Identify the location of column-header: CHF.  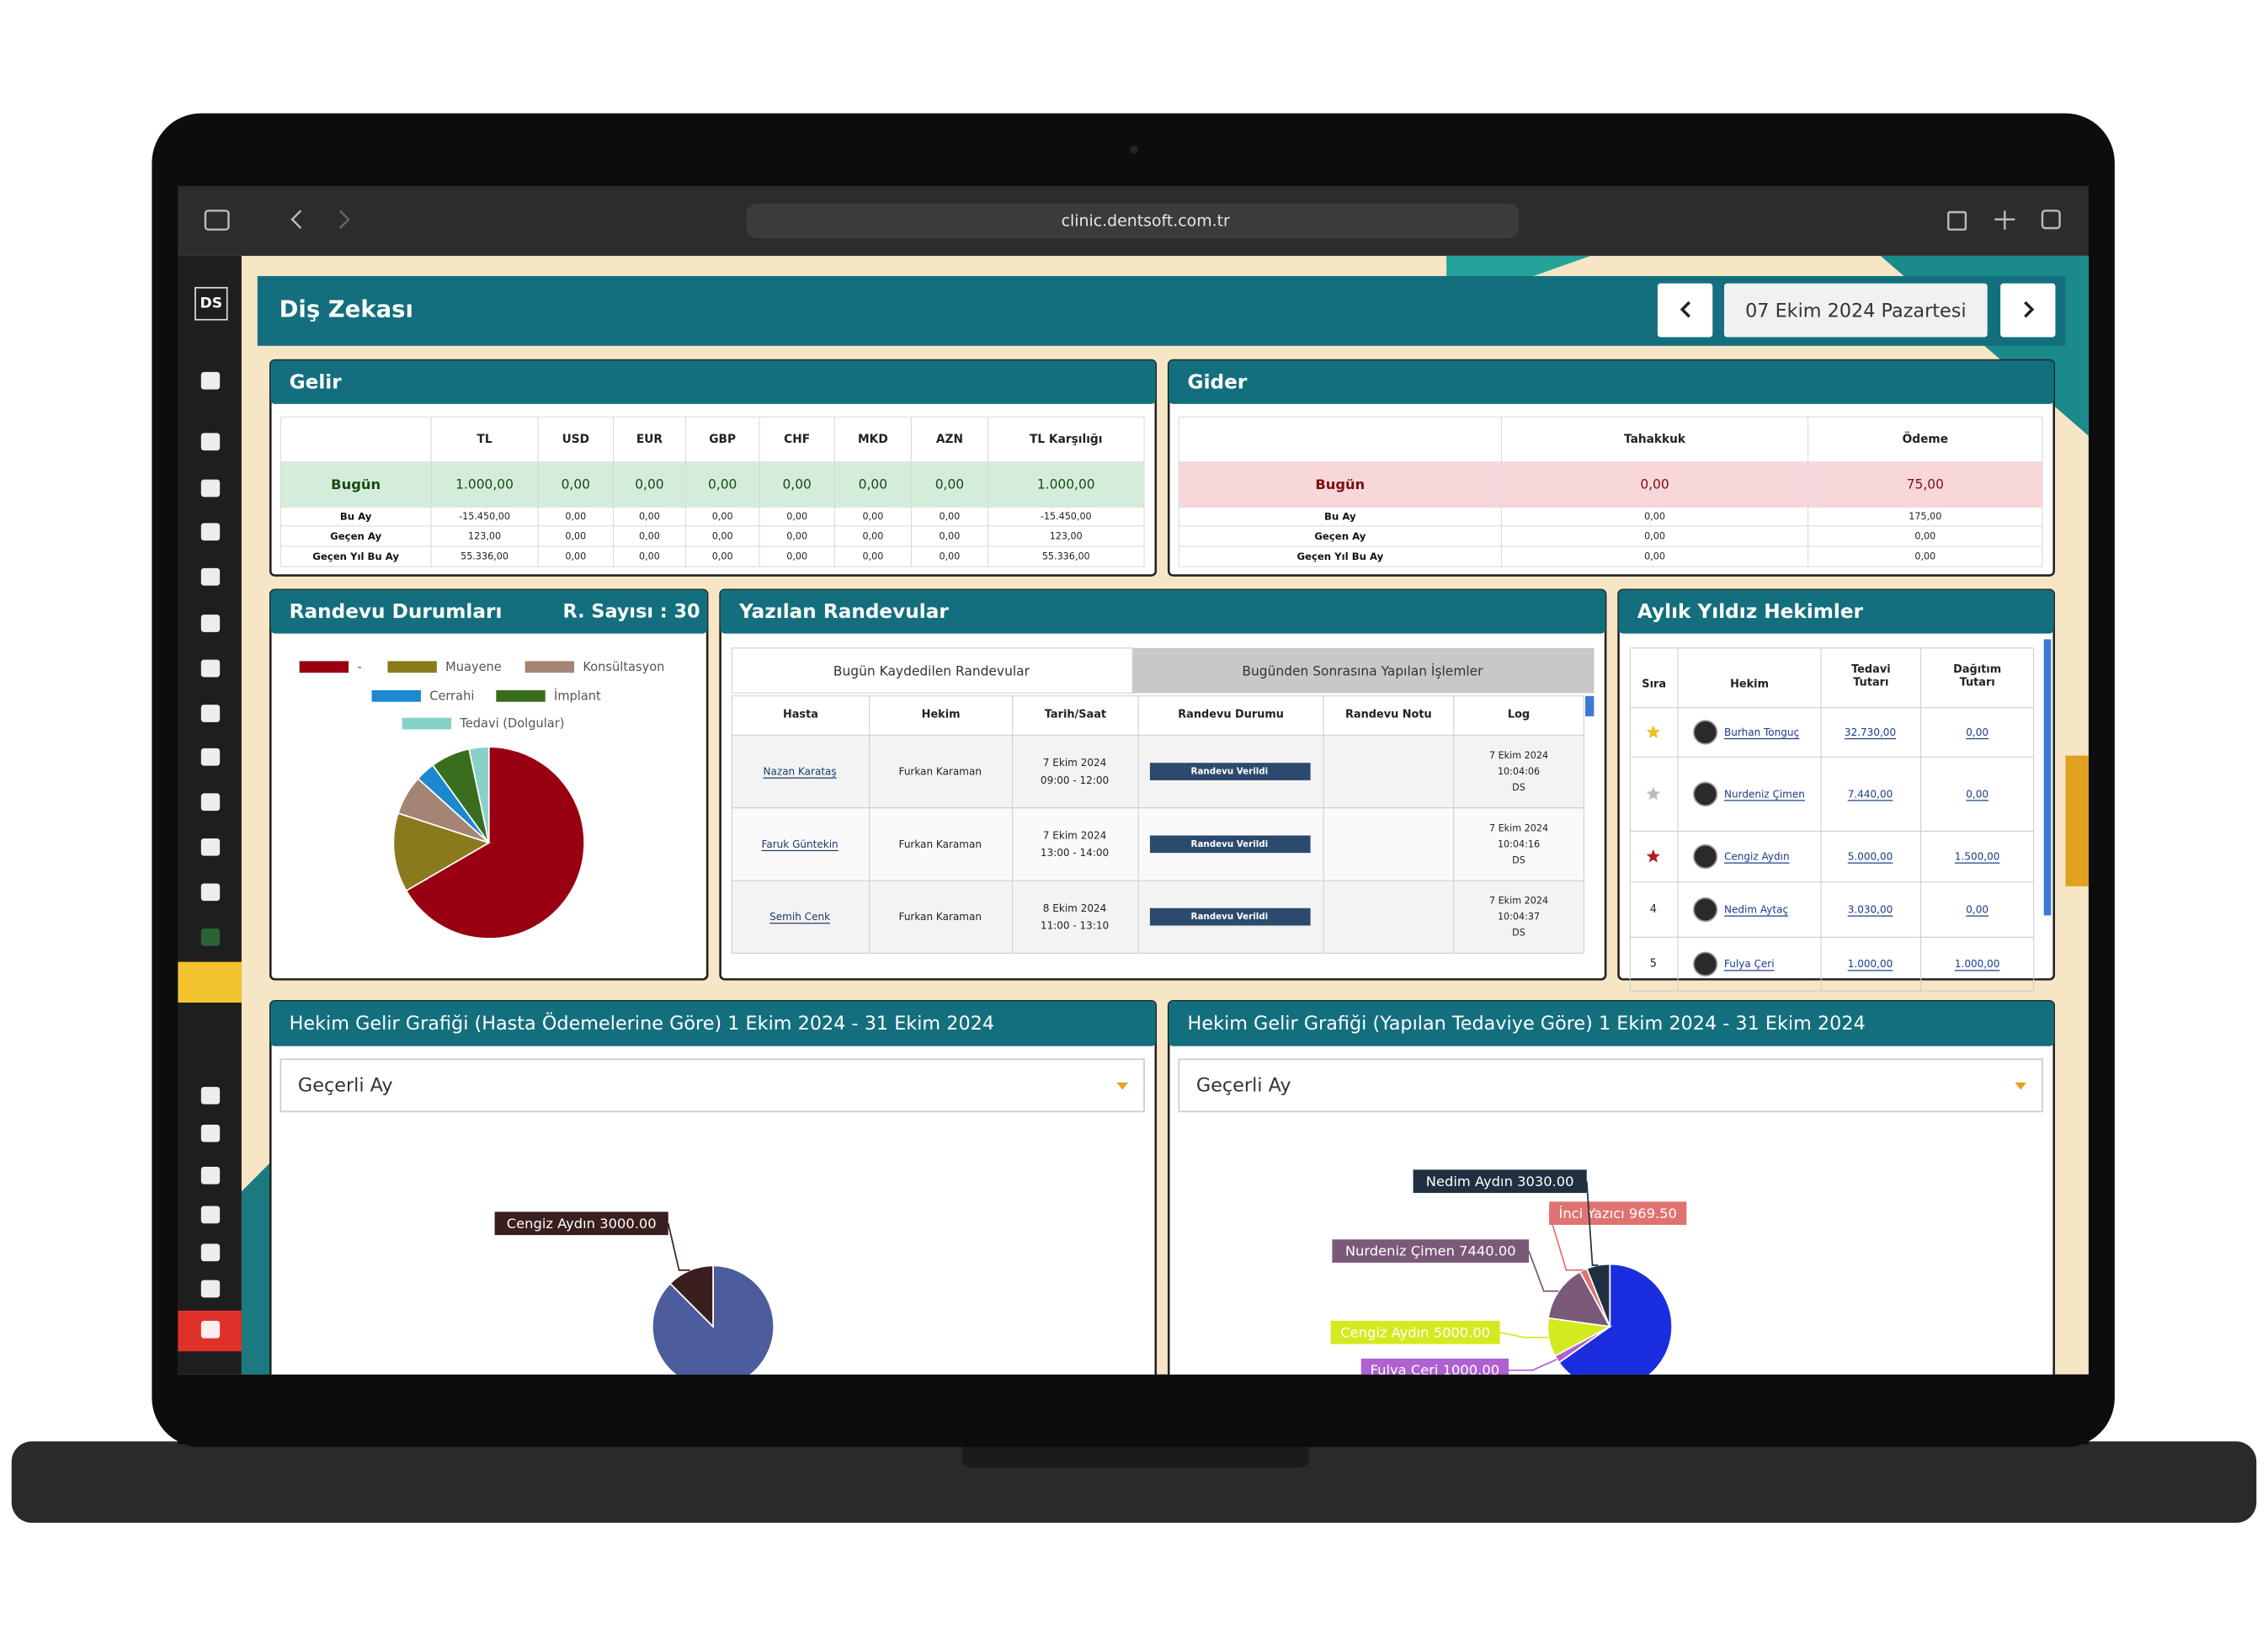
(797, 439).